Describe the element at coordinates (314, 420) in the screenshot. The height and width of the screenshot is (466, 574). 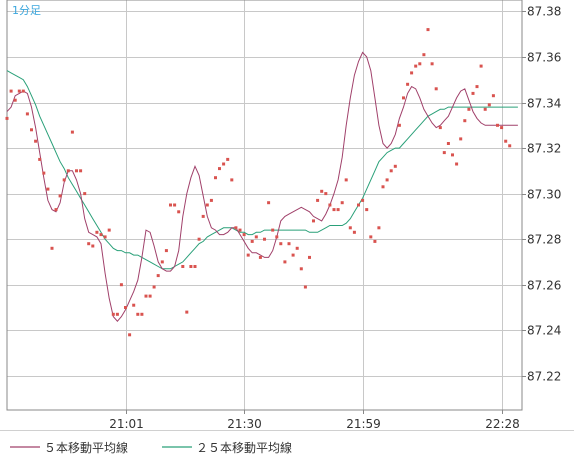
I see `x-axis-ticks: 21:01 21:30 21:59 22:28` at that location.